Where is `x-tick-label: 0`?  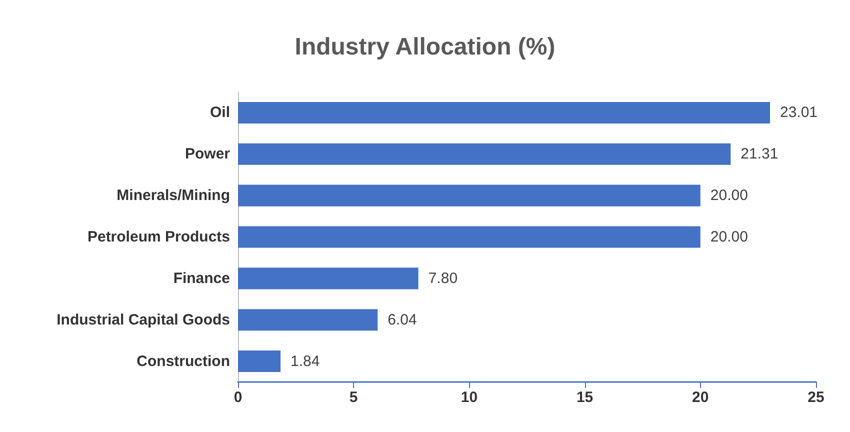
x-tick-label: 0 is located at coordinates (238, 397).